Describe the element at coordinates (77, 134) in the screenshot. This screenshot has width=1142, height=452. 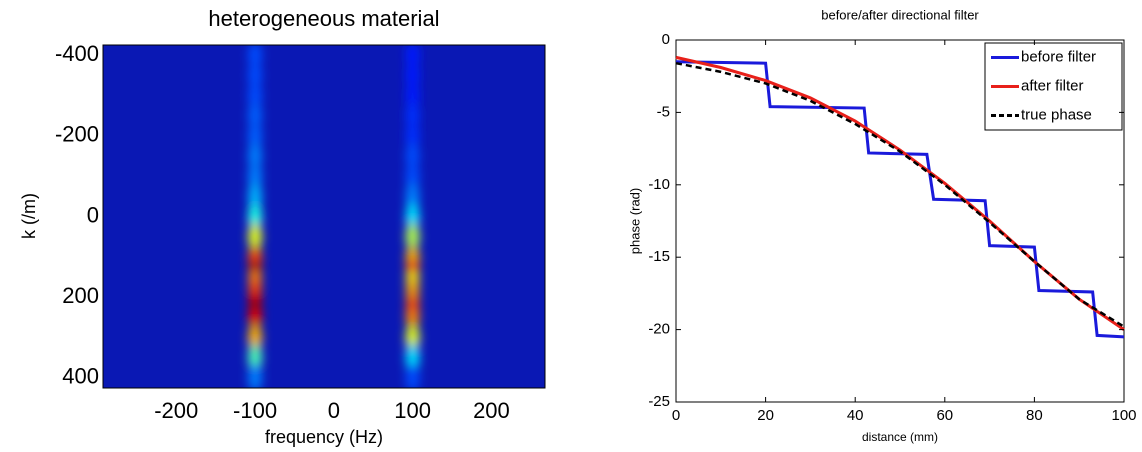
I see `y-tick-label: -200` at that location.